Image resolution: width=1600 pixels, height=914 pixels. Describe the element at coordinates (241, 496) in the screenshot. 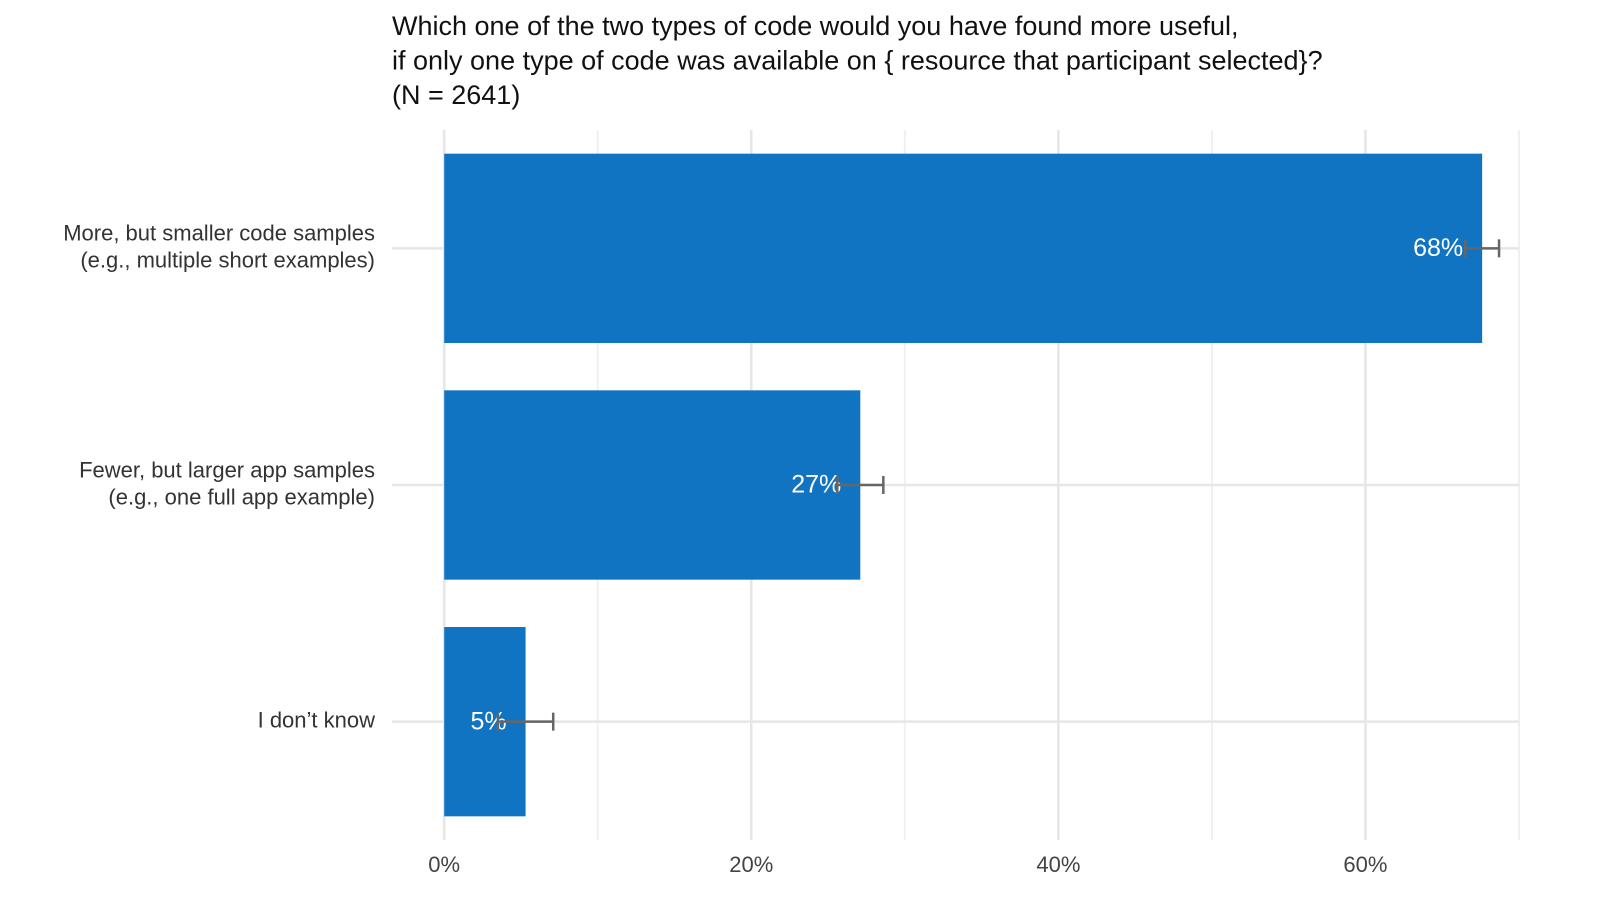

I see `y-tick-label: (e.g., one full app example)` at that location.